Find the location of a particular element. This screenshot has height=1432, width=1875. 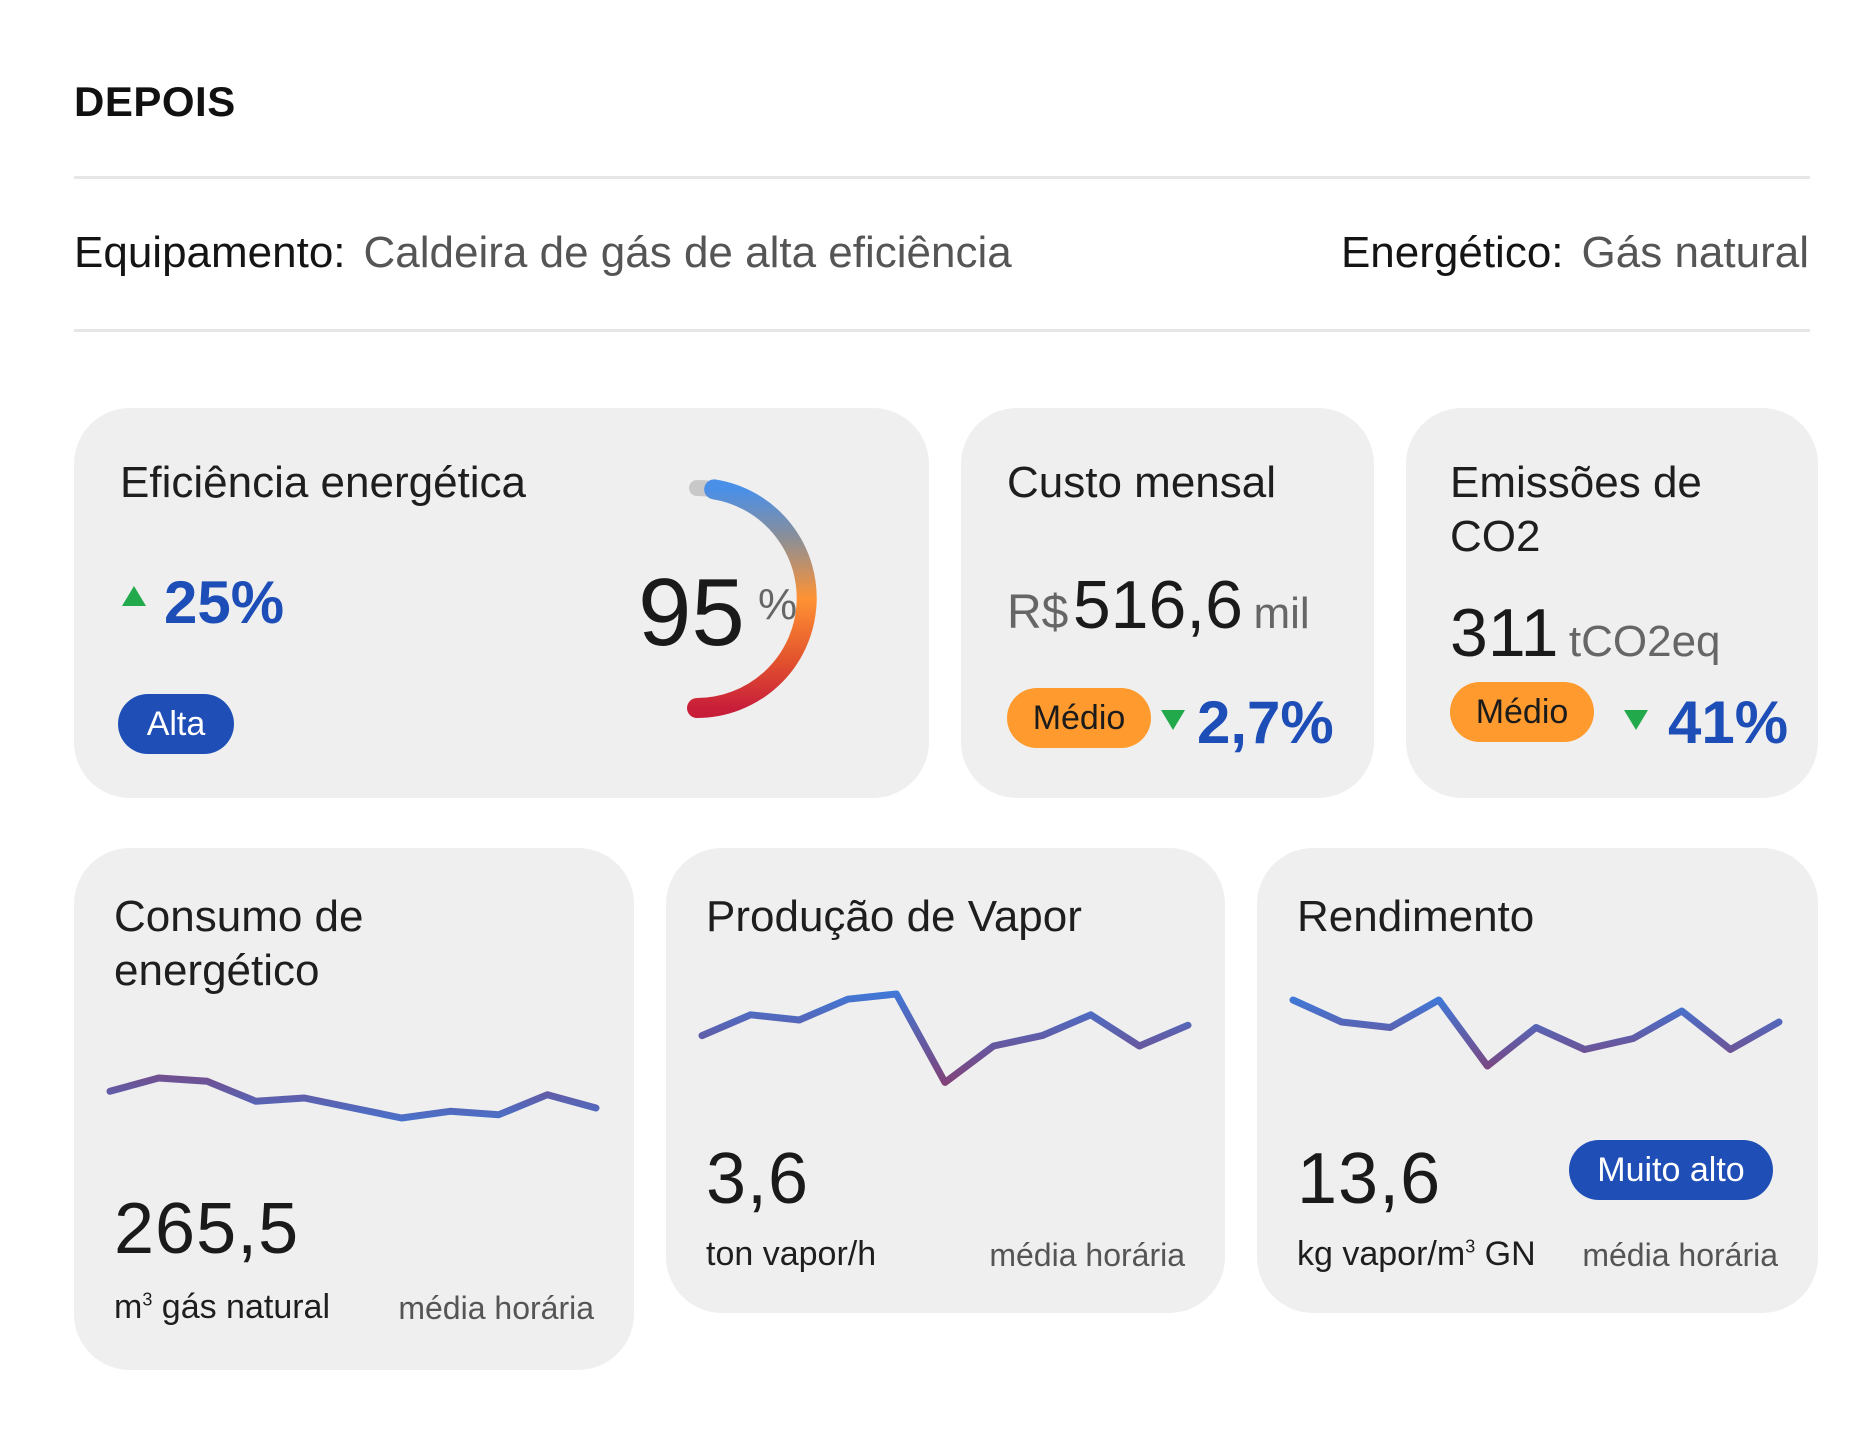

energy-info: Energético: Gás natural is located at coordinates (1575, 253).